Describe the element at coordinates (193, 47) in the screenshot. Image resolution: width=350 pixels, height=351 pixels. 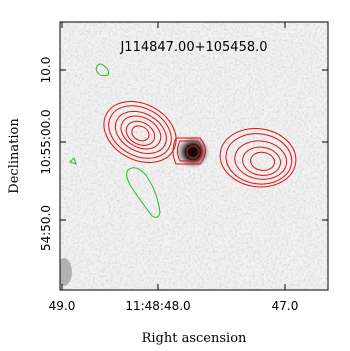
I see `image-title: J114847.00+105458.0` at that location.